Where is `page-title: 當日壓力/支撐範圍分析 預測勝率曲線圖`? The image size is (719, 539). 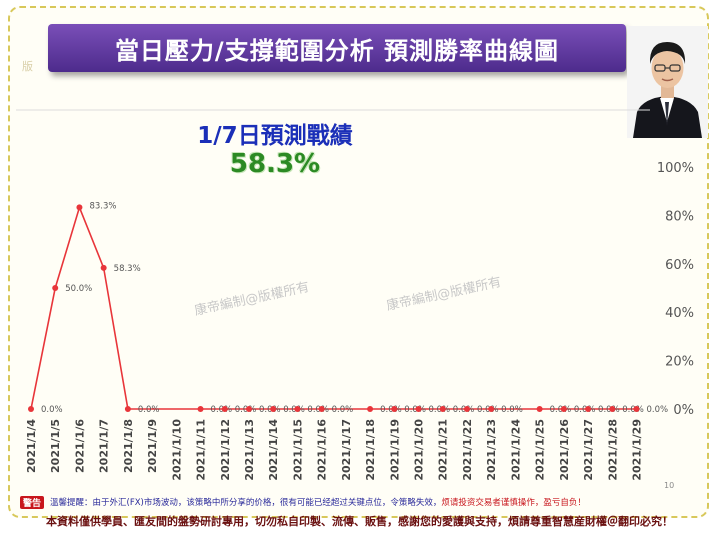
page-title: 當日壓力/支撐範圍分析 預測勝率曲線圖 is located at coordinates (337, 50).